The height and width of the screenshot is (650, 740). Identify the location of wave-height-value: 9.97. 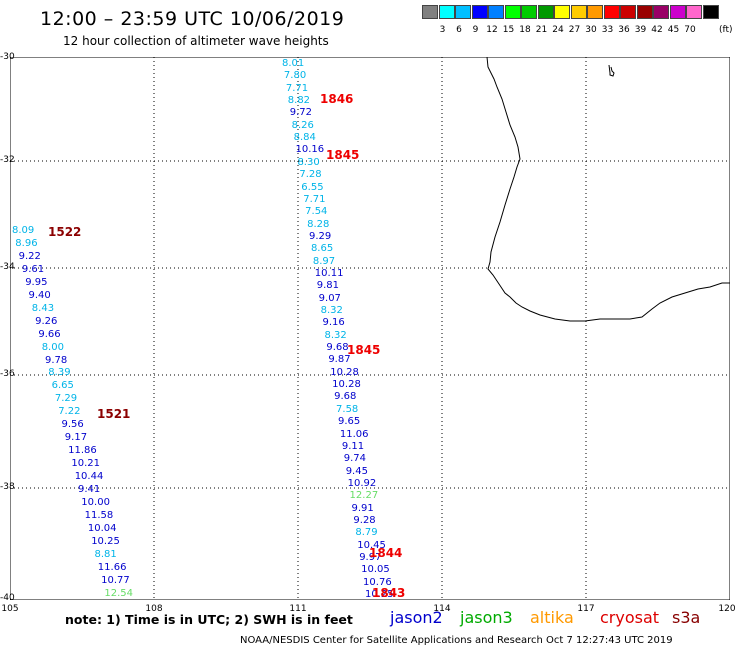
(370, 557).